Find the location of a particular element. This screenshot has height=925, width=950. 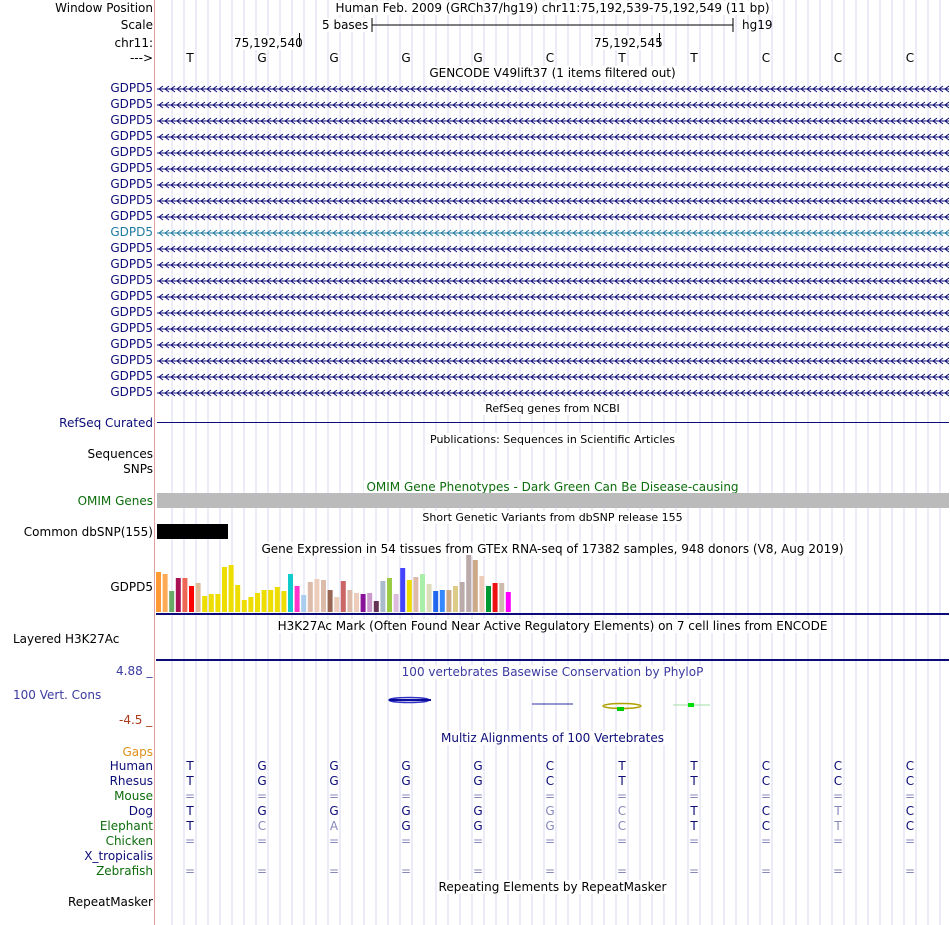

gtex-label: GDPD5 is located at coordinates (131, 587).